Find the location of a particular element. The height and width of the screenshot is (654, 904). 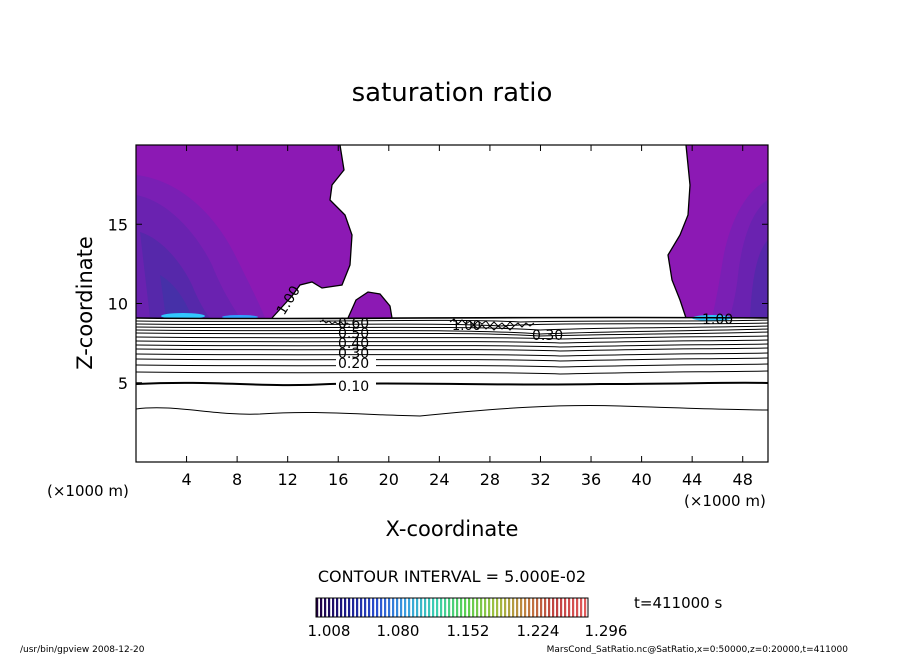

colorbar-tick-label: 1.152 is located at coordinates (468, 631).